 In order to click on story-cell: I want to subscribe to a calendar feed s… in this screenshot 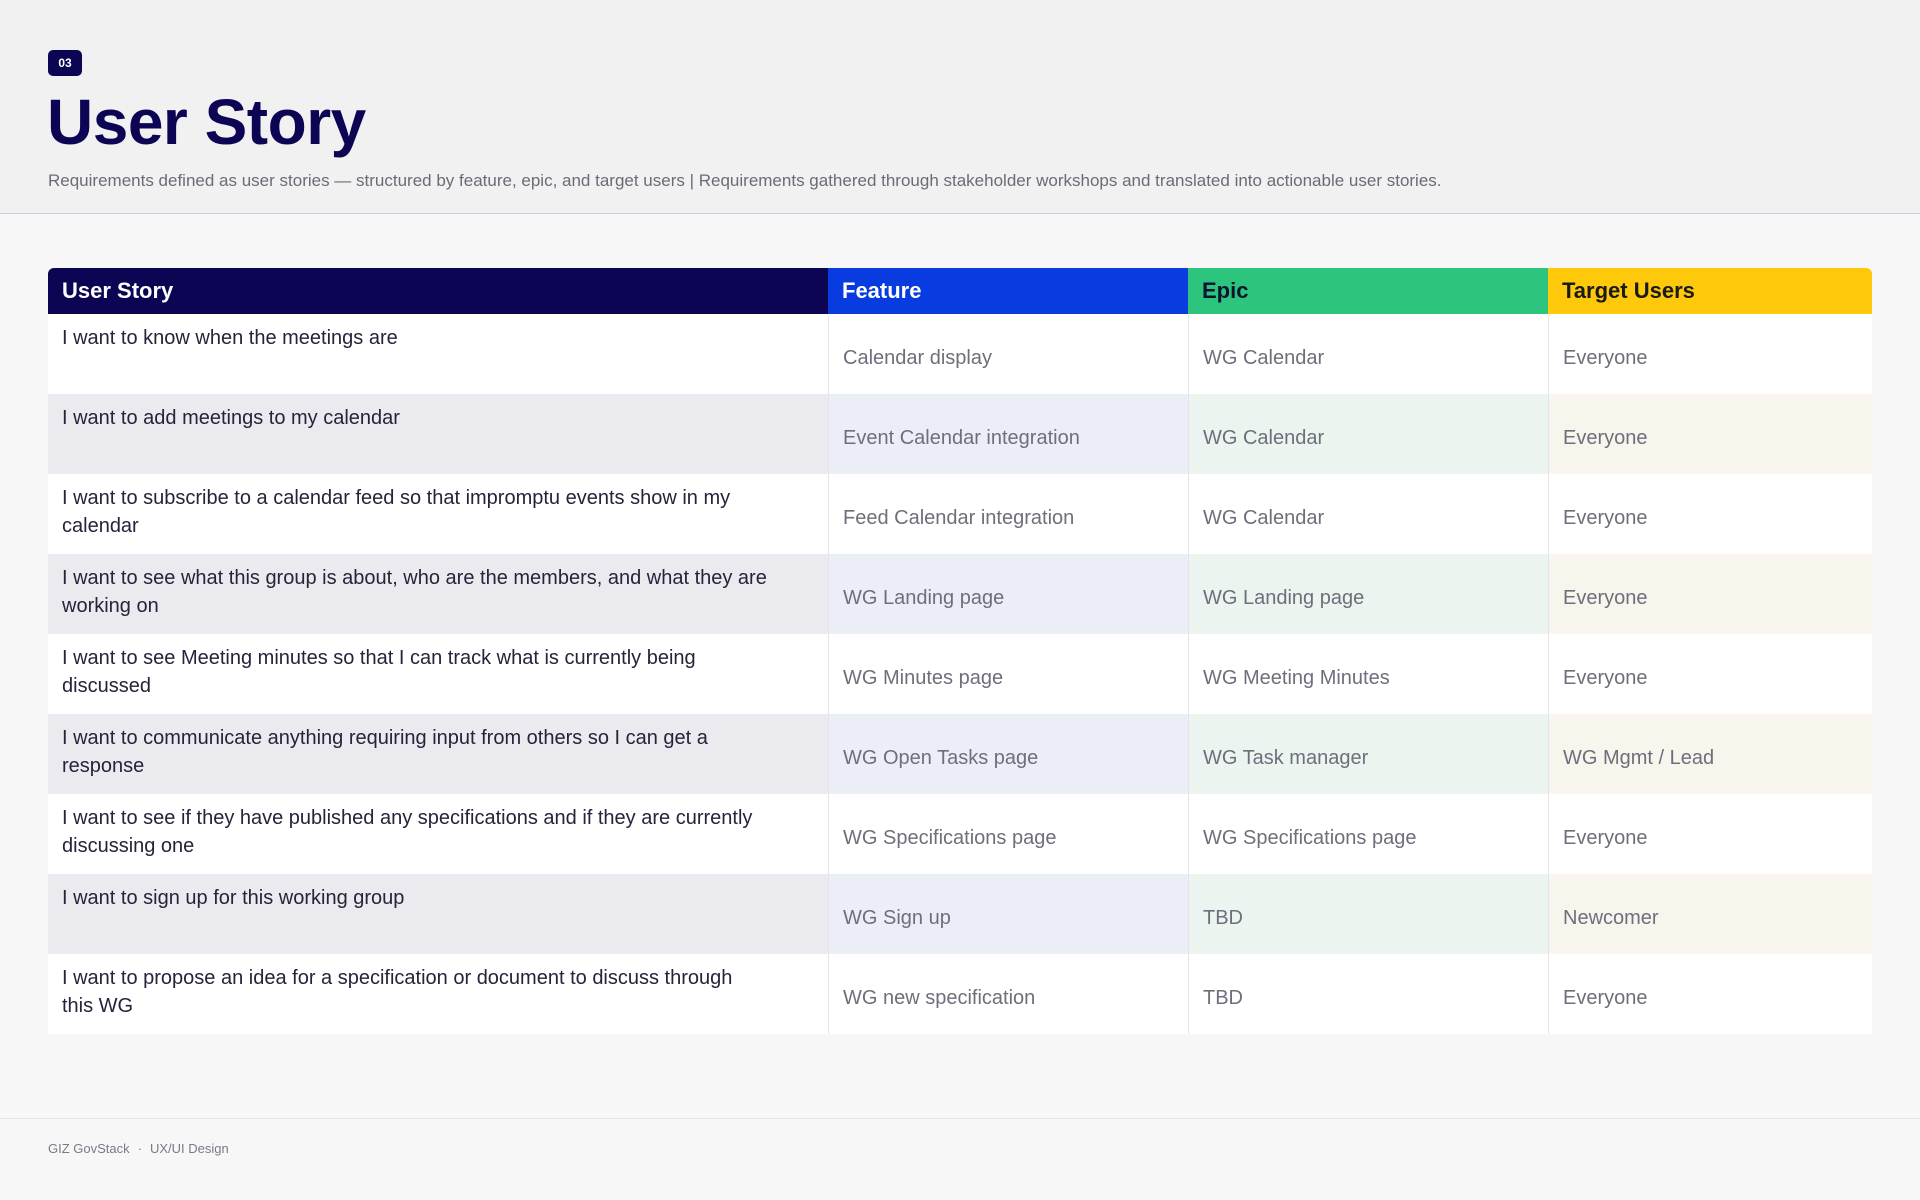, I will do `click(438, 514)`.